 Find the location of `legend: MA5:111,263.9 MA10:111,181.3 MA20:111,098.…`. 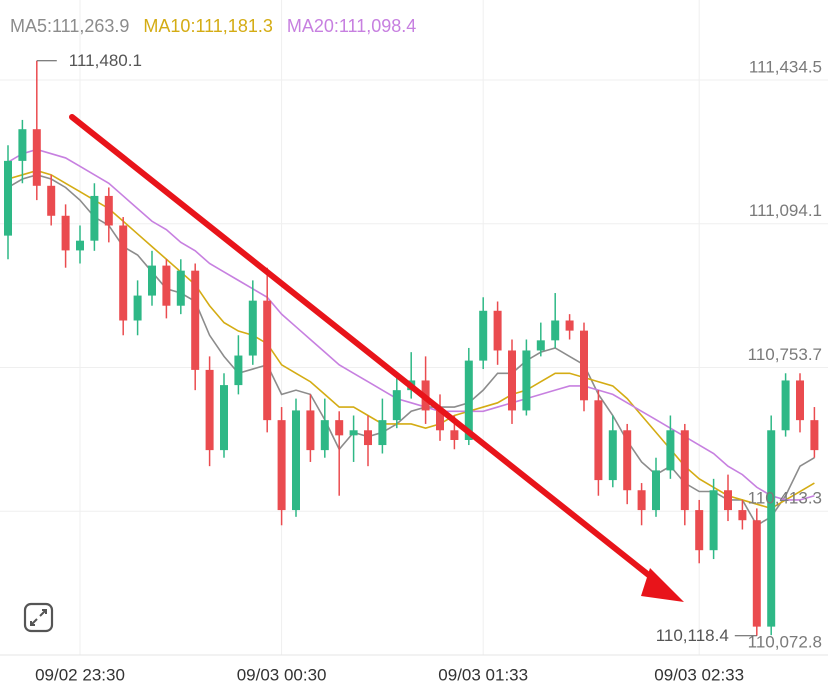

legend: MA5:111,263.9 MA10:111,181.3 MA20:111,098.… is located at coordinates (220, 26).